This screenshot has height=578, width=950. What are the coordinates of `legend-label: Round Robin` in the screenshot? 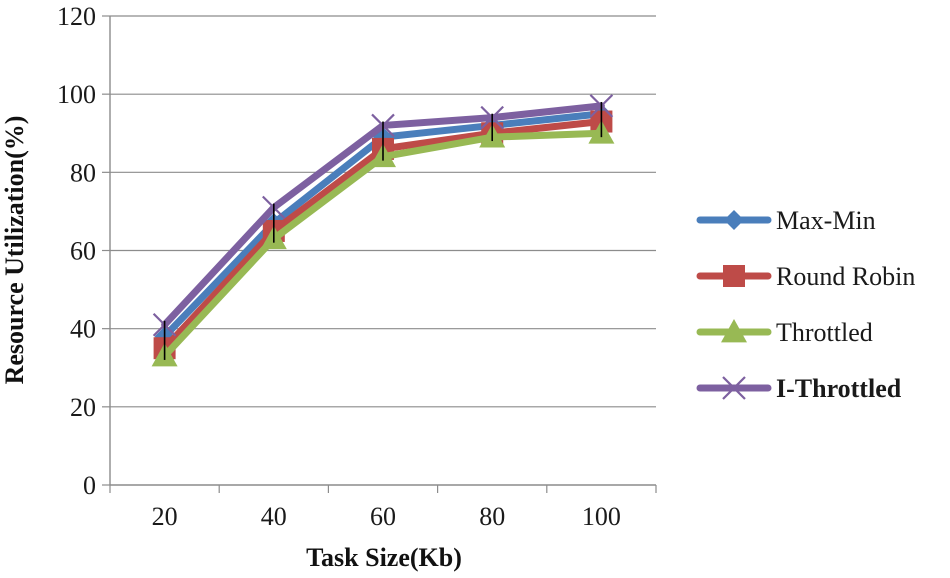 It's located at (845, 276).